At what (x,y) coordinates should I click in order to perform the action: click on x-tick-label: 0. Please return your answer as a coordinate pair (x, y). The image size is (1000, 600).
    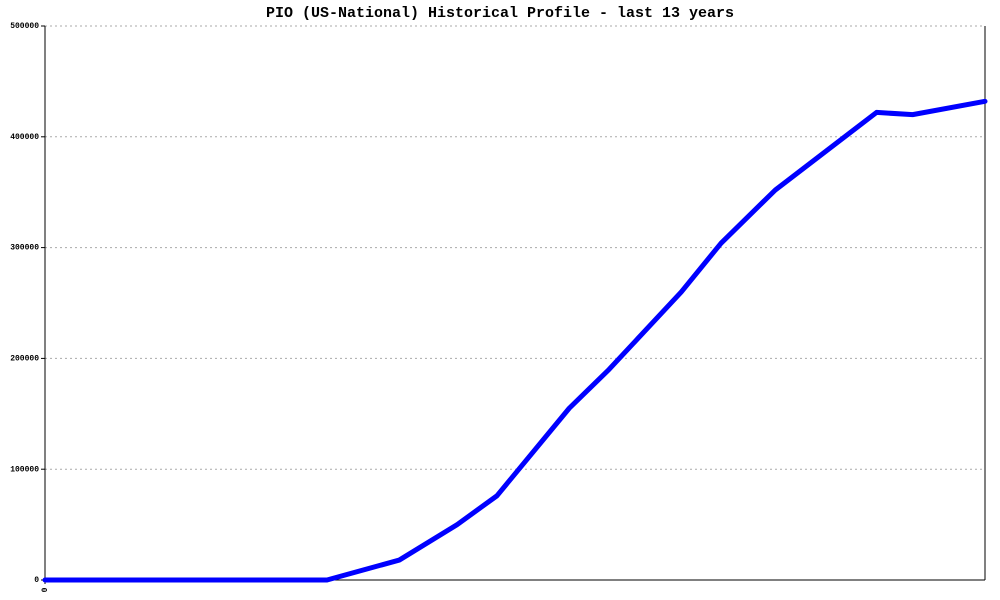
    Looking at the image, I should click on (45, 589).